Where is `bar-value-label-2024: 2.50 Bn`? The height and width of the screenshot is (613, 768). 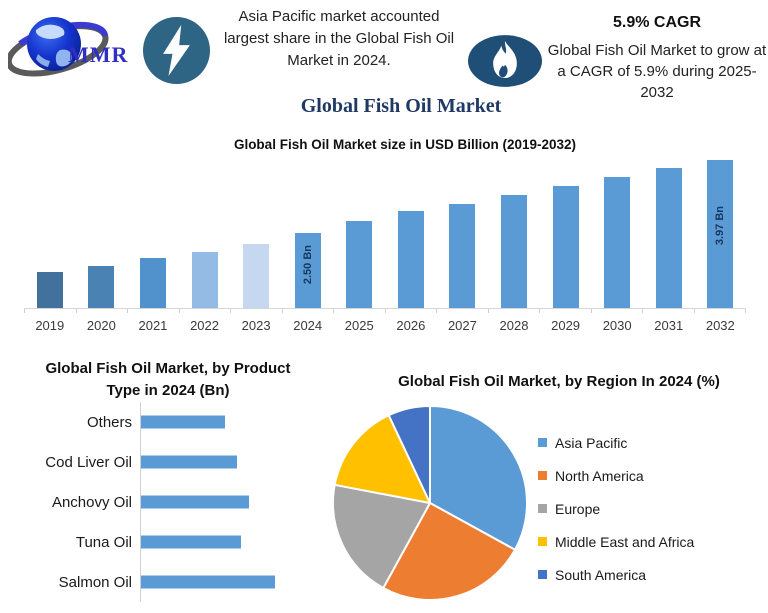
bar-value-label-2024: 2.50 Bn is located at coordinates (307, 265).